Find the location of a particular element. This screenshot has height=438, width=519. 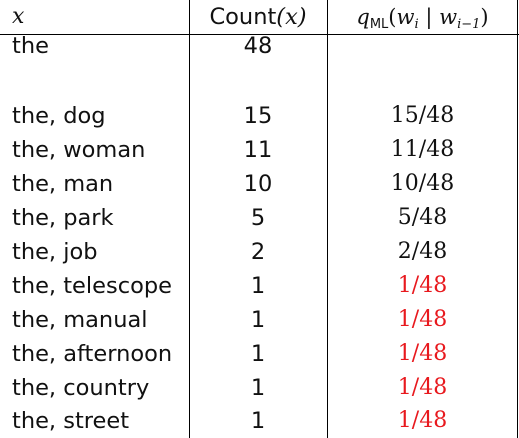

row-x: the, woman is located at coordinates (79, 150).